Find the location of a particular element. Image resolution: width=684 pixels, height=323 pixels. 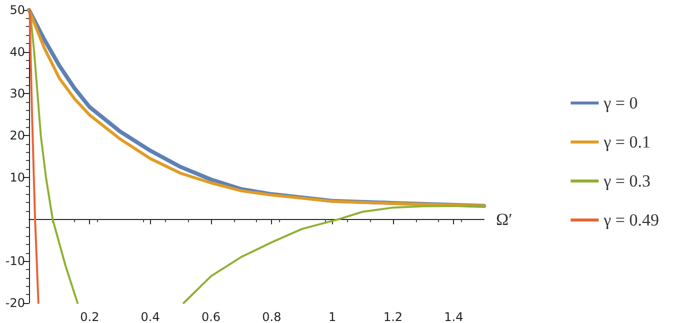

x-tick-label: 0.6 is located at coordinates (211, 316).